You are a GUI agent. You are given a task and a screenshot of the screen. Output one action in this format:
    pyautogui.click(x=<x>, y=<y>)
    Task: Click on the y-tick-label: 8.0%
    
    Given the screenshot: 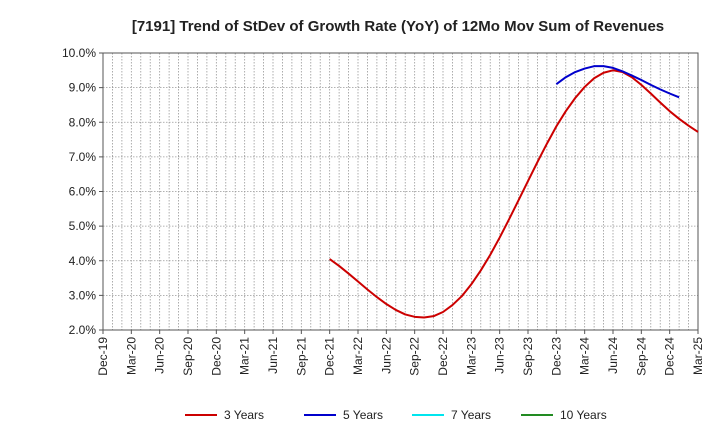 What is the action you would take?
    pyautogui.click(x=83, y=122)
    